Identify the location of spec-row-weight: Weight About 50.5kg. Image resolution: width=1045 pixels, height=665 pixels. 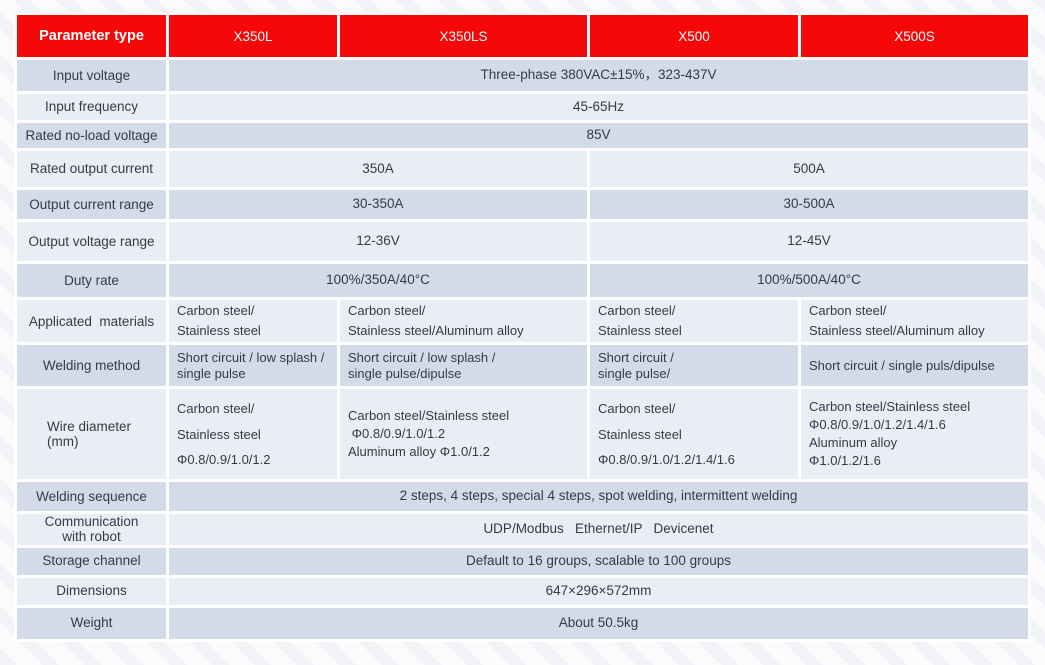
(522, 623).